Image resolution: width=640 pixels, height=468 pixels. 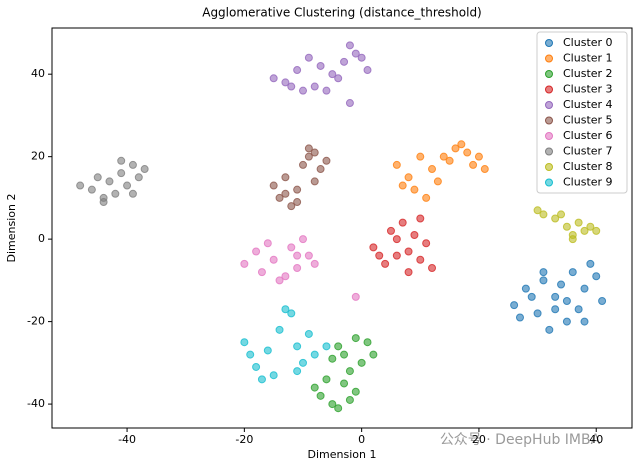 What do you see at coordinates (361, 439) in the screenshot?
I see `x-tick-label: 0` at bounding box center [361, 439].